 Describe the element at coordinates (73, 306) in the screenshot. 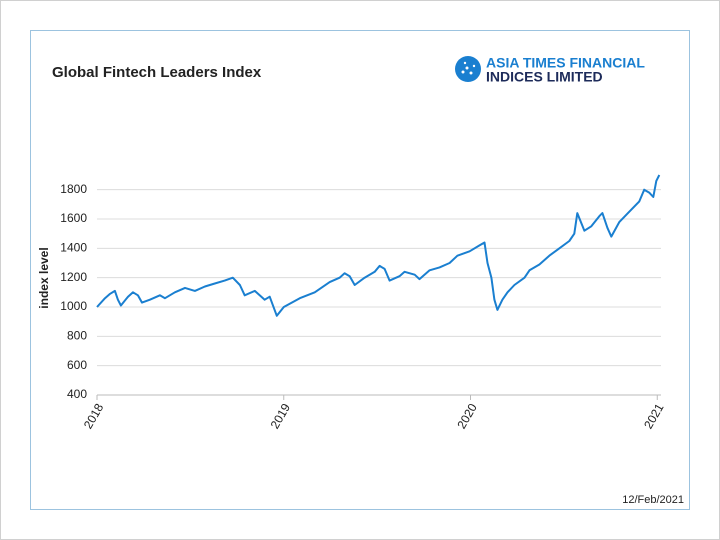

I see `y-tick-label: 1000` at that location.